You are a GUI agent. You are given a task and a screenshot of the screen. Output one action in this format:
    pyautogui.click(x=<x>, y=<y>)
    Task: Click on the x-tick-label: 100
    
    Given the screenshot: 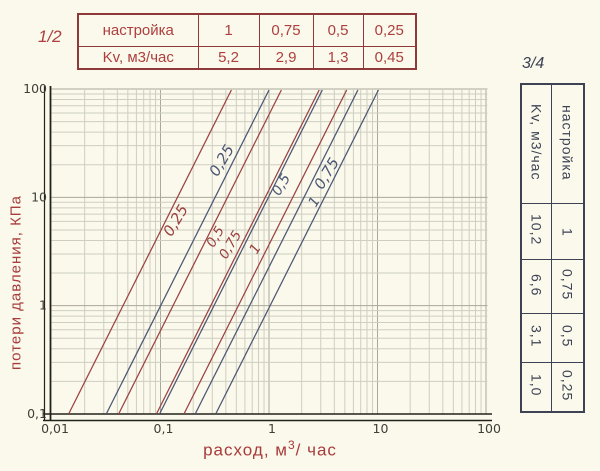 What is the action you would take?
    pyautogui.click(x=489, y=428)
    